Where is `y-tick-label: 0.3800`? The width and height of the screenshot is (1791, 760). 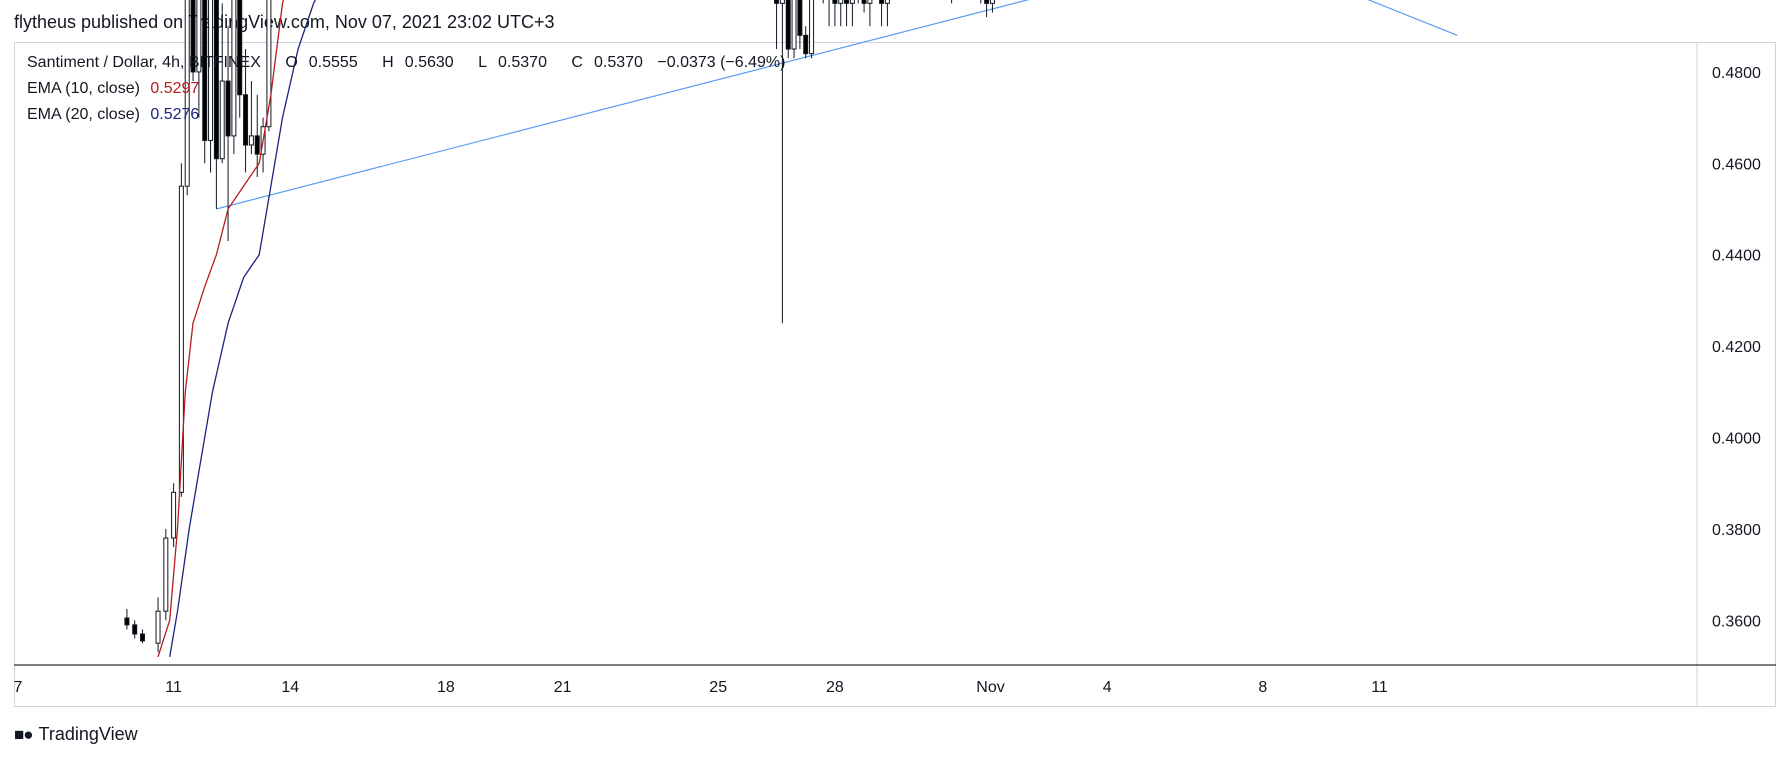 y-tick-label: 0.3800 is located at coordinates (1736, 530).